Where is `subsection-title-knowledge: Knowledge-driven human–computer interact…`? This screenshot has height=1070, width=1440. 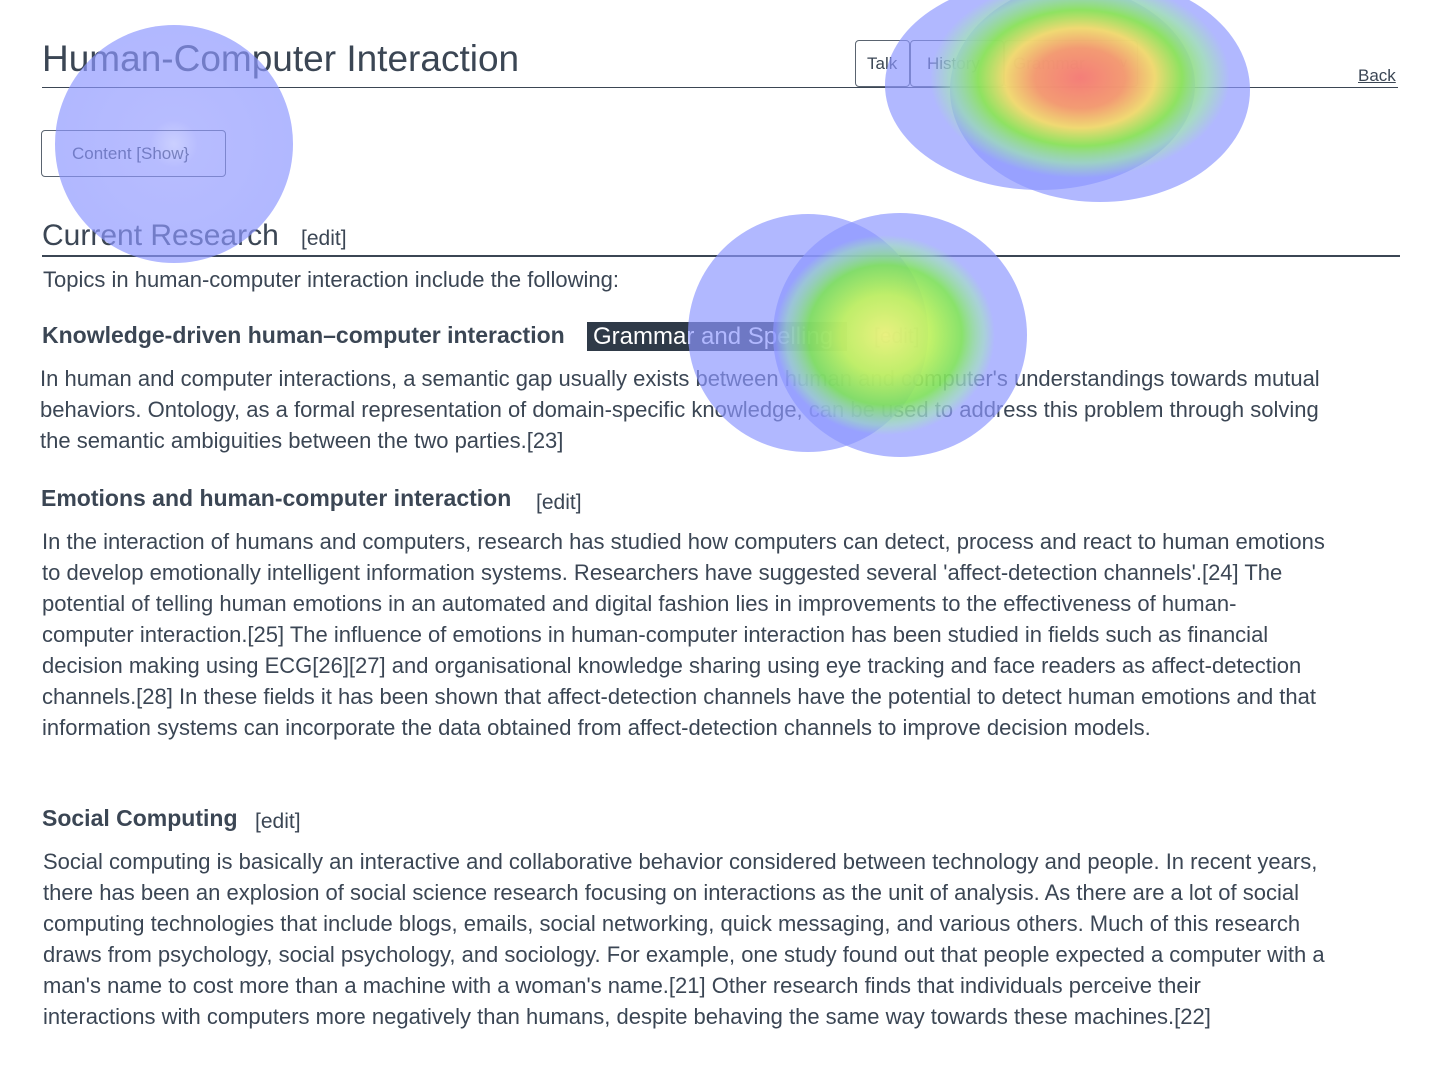
subsection-title-knowledge: Knowledge-driven human–computer interact… is located at coordinates (303, 335).